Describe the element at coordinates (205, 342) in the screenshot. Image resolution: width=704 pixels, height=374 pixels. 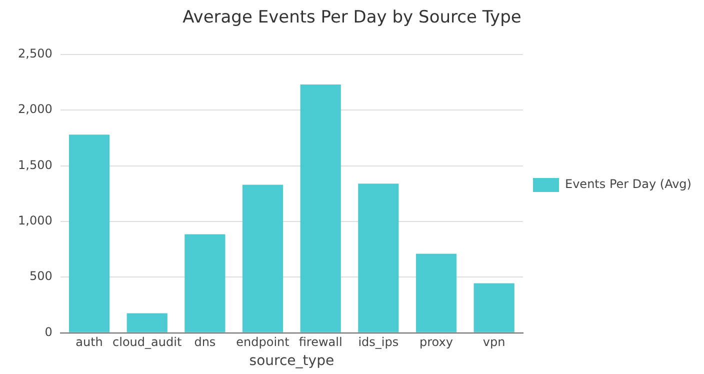
I see `x-tick-label: dns` at that location.